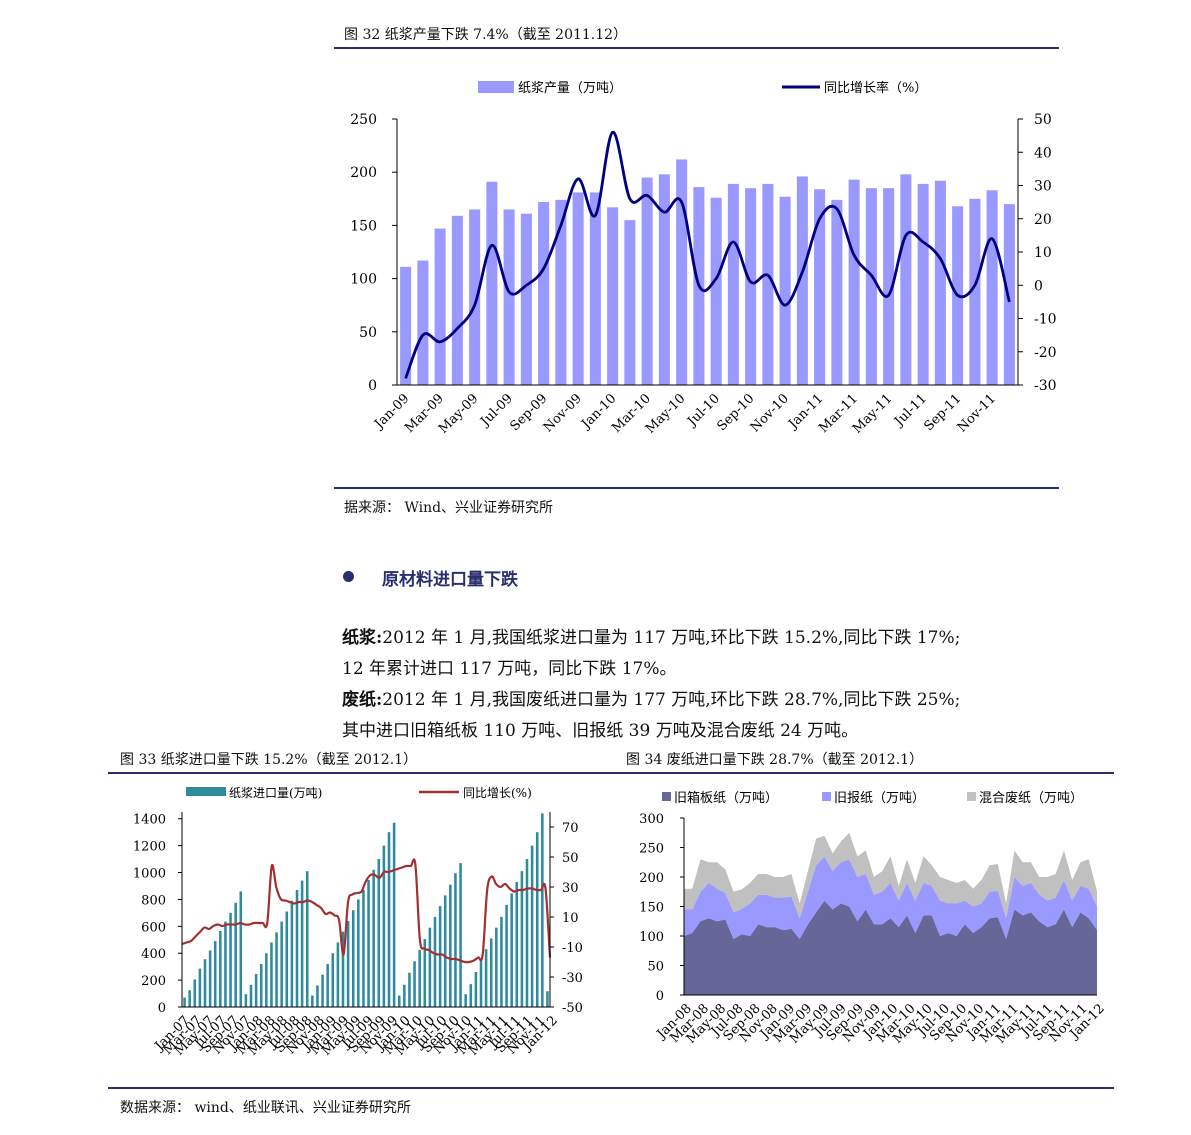  Describe the element at coordinates (1043, 253) in the screenshot. I see `fig32-right-tick-label: 10` at that location.